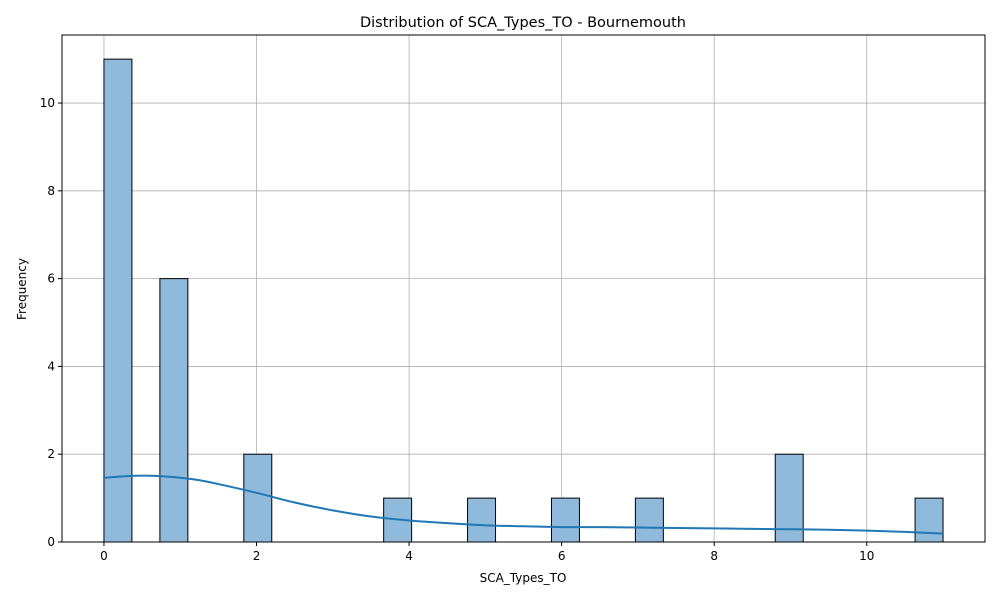  Describe the element at coordinates (51, 542) in the screenshot. I see `y-tick-label: 0` at that location.